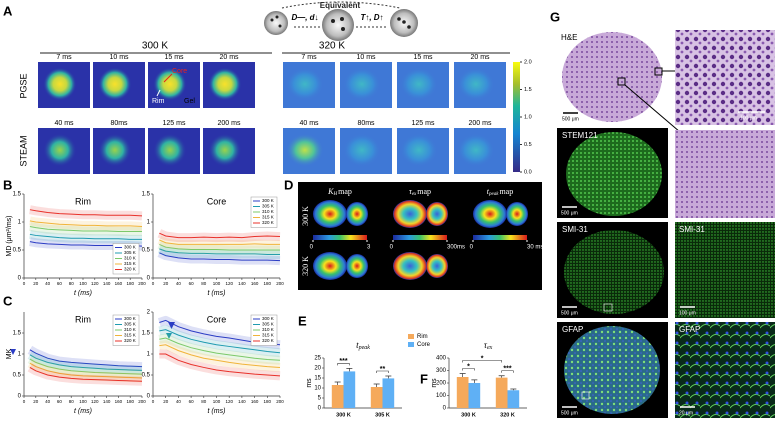 The height and width of the screenshot is (427, 783). I want to click on time-label: 7 ms, so click(309, 57).